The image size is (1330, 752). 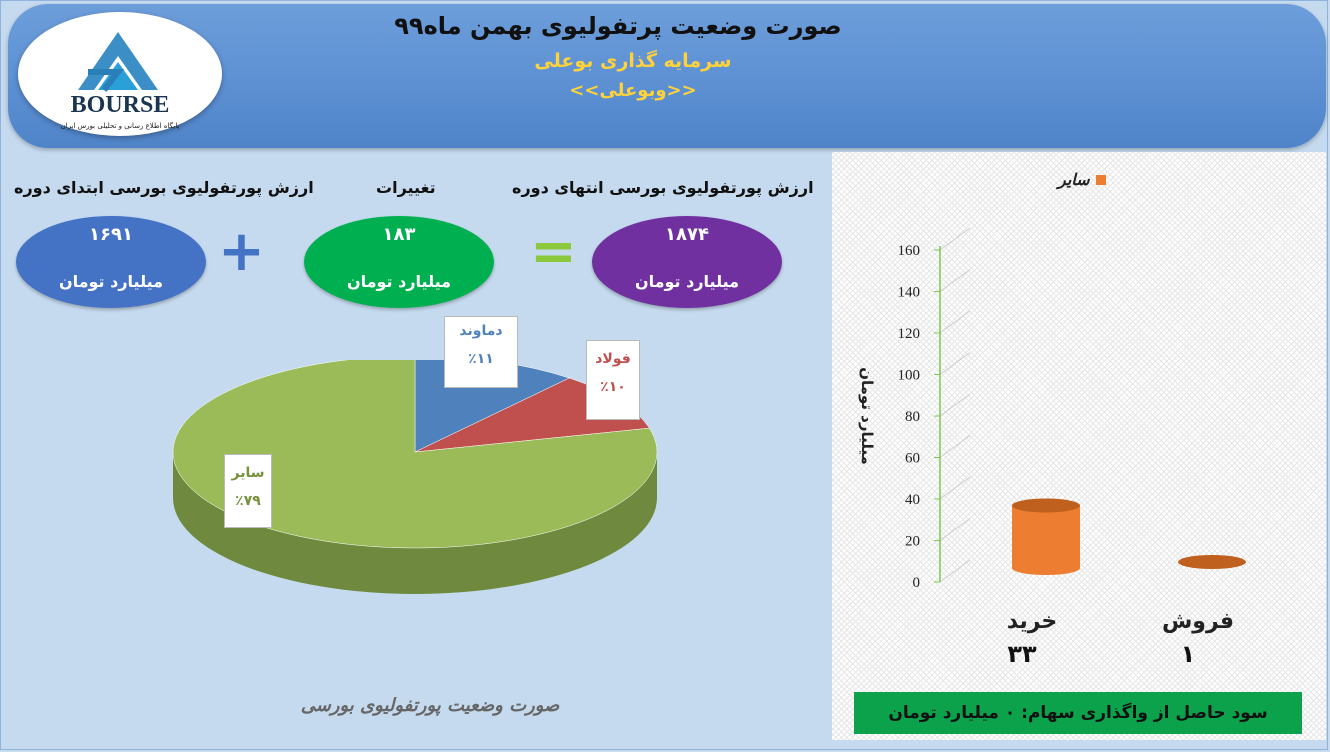 I want to click on start-value: ۱۶۹۱, so click(x=111, y=234).